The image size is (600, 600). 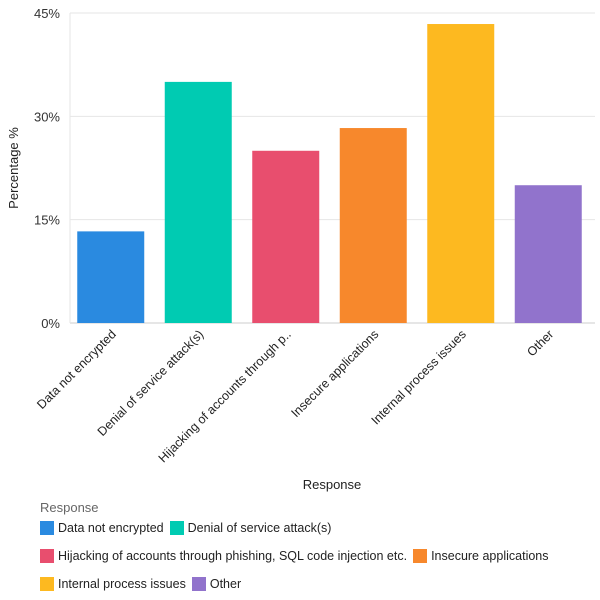 I want to click on legend-item: Internal process issues, so click(x=113, y=584).